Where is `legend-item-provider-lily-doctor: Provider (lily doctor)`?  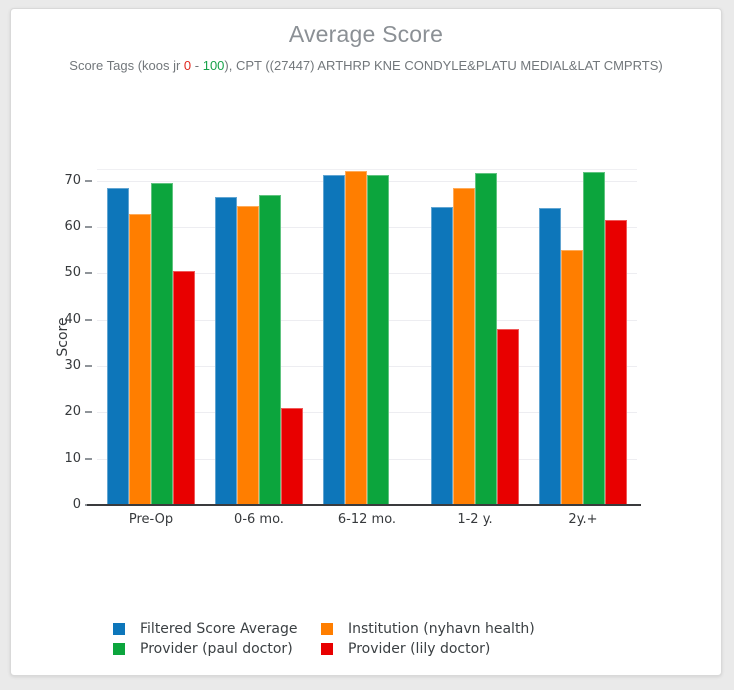 legend-item-provider-lily-doctor: Provider (lily doctor) is located at coordinates (428, 649).